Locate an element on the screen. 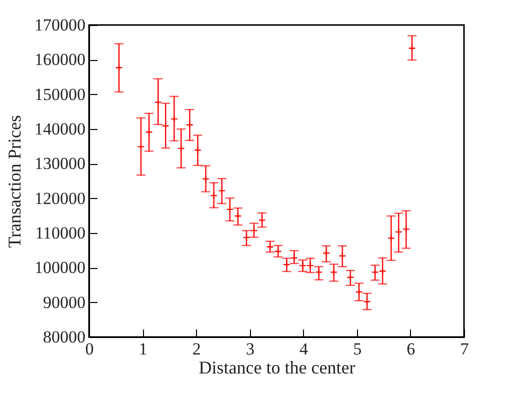 Image resolution: width=531 pixels, height=400 pixels. x-tick-label: 7 is located at coordinates (465, 349).